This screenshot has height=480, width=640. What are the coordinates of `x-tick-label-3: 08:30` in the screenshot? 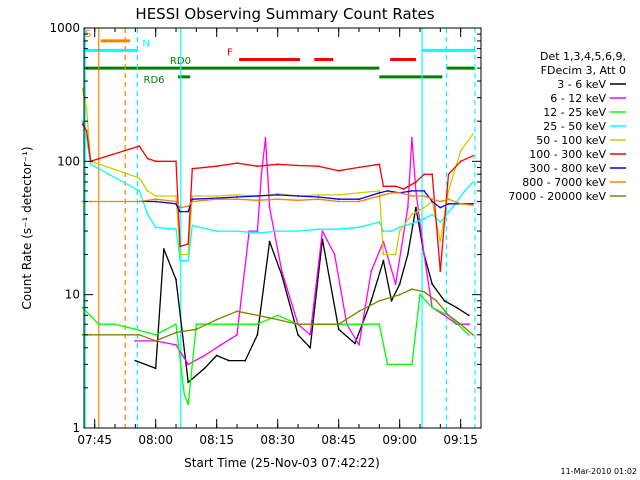 It's located at (277, 440).